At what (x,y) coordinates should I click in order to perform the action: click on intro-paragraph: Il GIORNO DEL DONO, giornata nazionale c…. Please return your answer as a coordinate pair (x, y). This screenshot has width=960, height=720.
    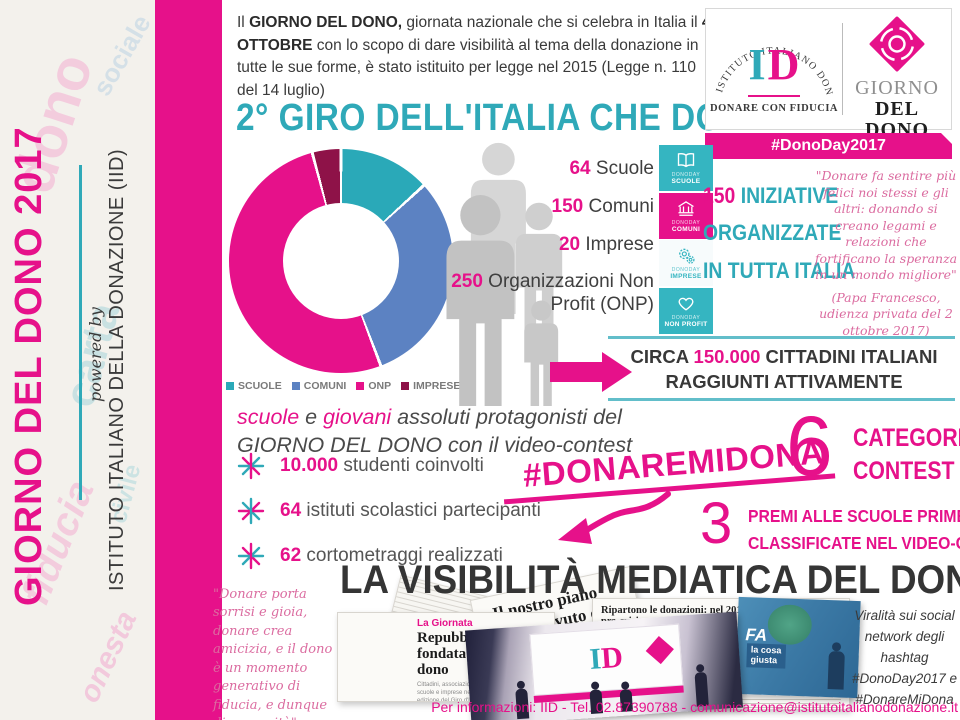
    Looking at the image, I should click on (476, 57).